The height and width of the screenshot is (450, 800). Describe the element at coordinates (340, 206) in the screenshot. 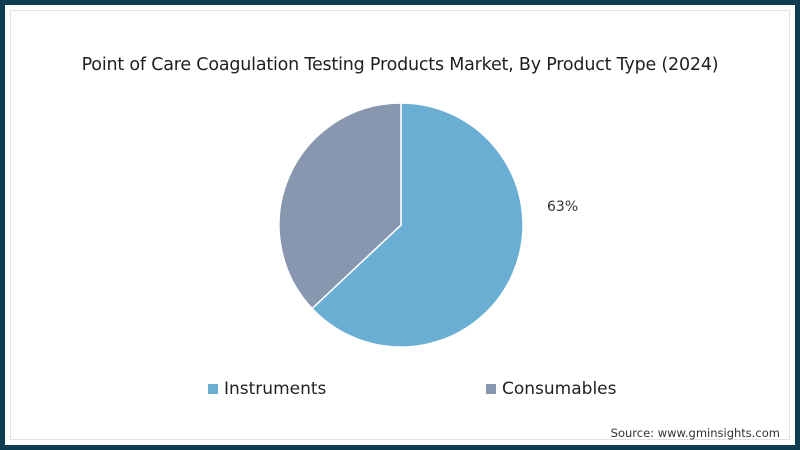

I see `pie-slice-consumables` at that location.